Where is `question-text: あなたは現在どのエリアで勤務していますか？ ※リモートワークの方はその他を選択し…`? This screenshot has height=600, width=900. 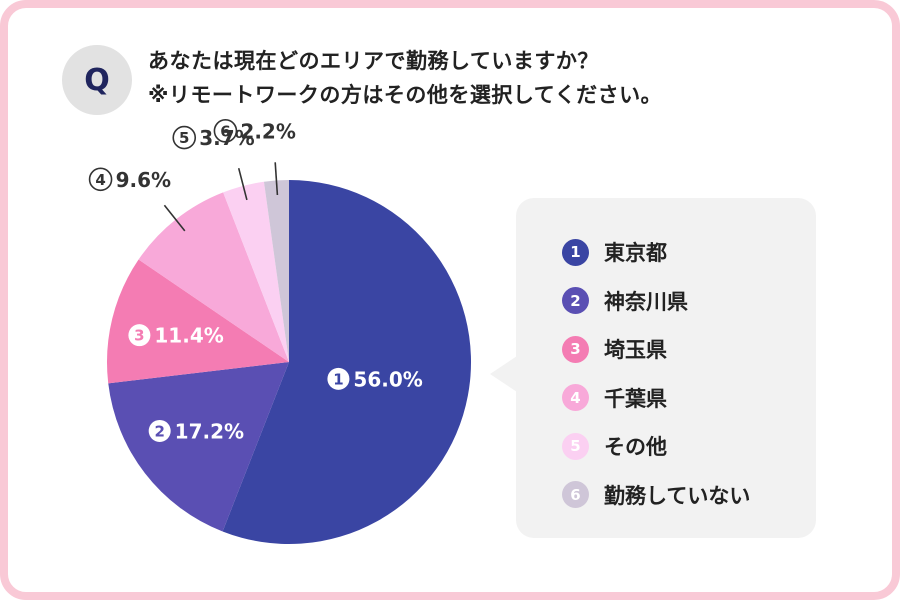 question-text: あなたは現在どのエリアで勤務していますか？ ※リモートワークの方はその他を選択し… is located at coordinates (405, 78).